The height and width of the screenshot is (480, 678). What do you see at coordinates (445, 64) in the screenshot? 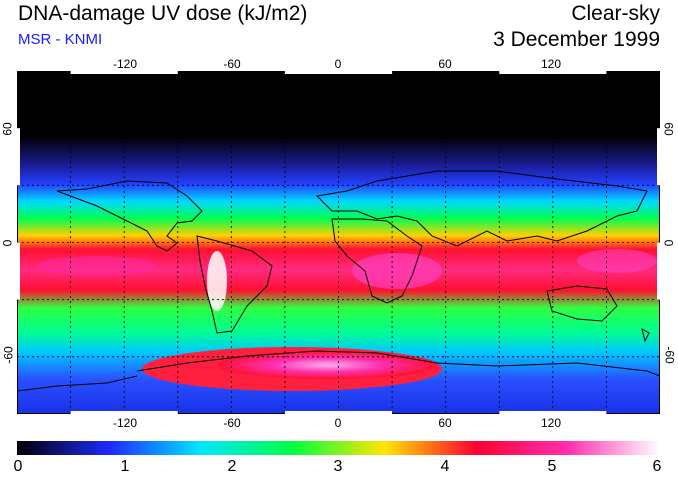
I see `top-lon-tick-label: 60` at bounding box center [445, 64].